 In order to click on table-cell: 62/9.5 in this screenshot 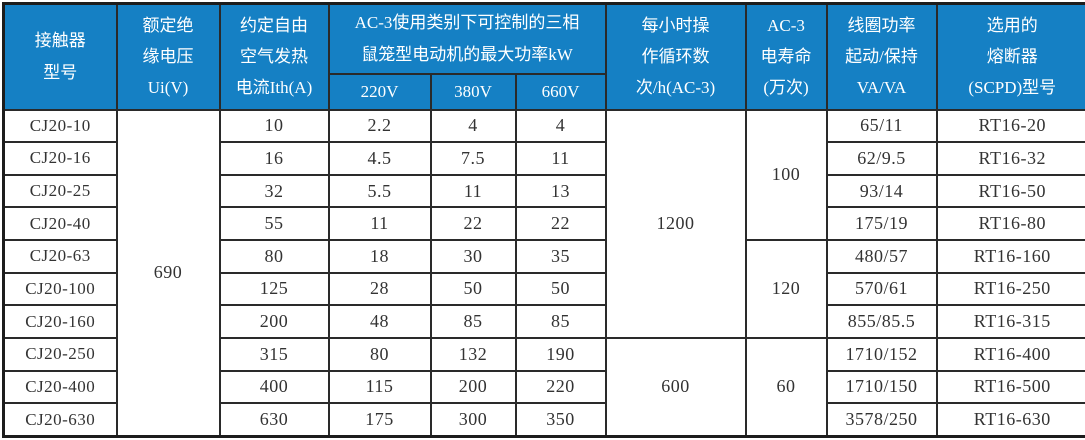, I will do `click(881, 158)`.